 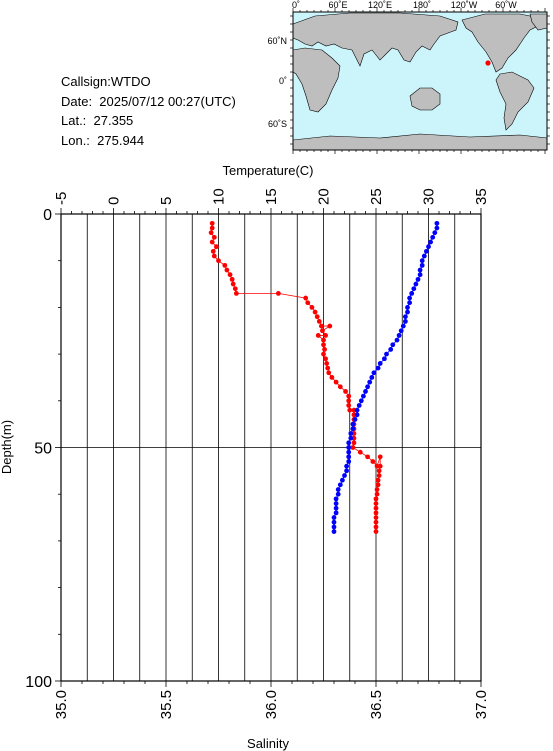 I want to click on temperature-axis-title: Temperature(C), so click(x=267, y=170).